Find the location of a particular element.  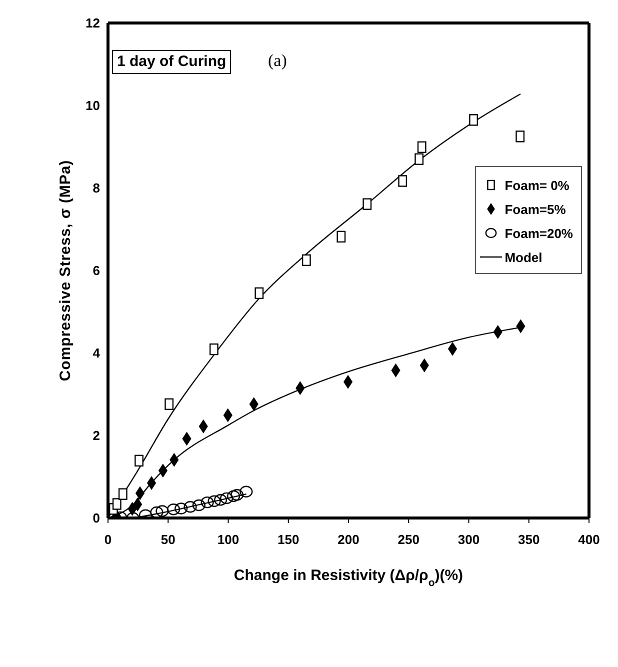

x-axis-title: Change in Resistivity (Δρ/ρ$_{o}$)(%) is located at coordinates (349, 578).